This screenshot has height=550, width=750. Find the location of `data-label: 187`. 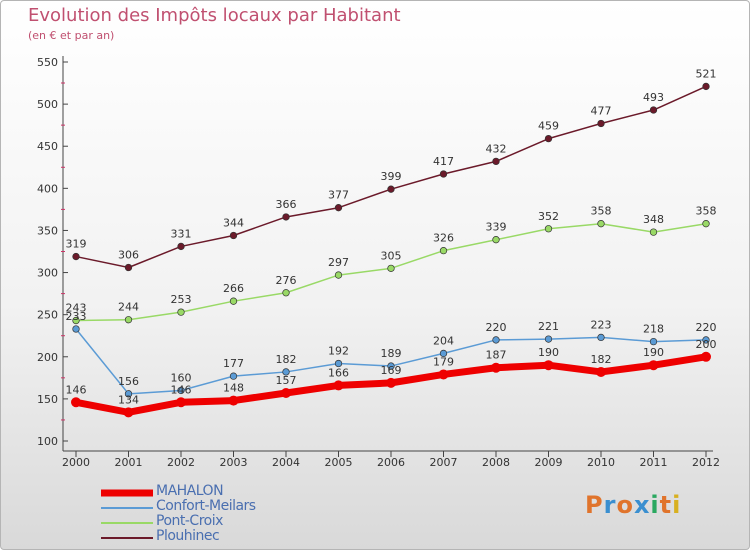

data-label: 187 is located at coordinates (496, 355).